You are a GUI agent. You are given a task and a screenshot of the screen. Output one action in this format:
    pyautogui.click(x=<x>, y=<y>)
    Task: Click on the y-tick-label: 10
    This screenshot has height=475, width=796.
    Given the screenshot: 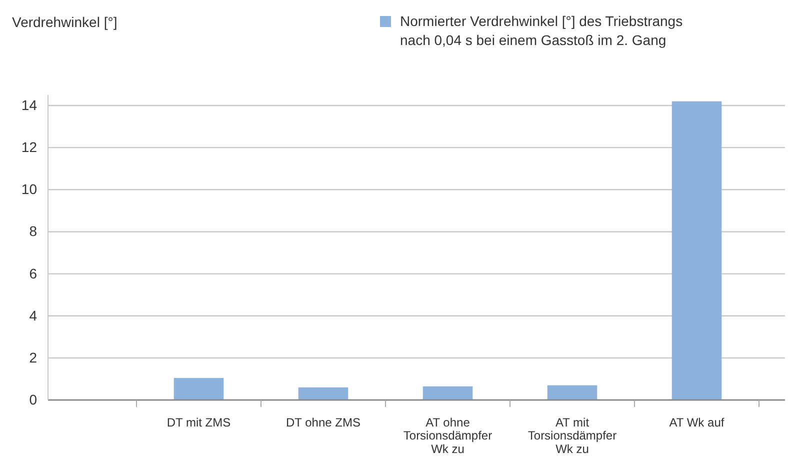 What is the action you would take?
    pyautogui.click(x=29, y=189)
    